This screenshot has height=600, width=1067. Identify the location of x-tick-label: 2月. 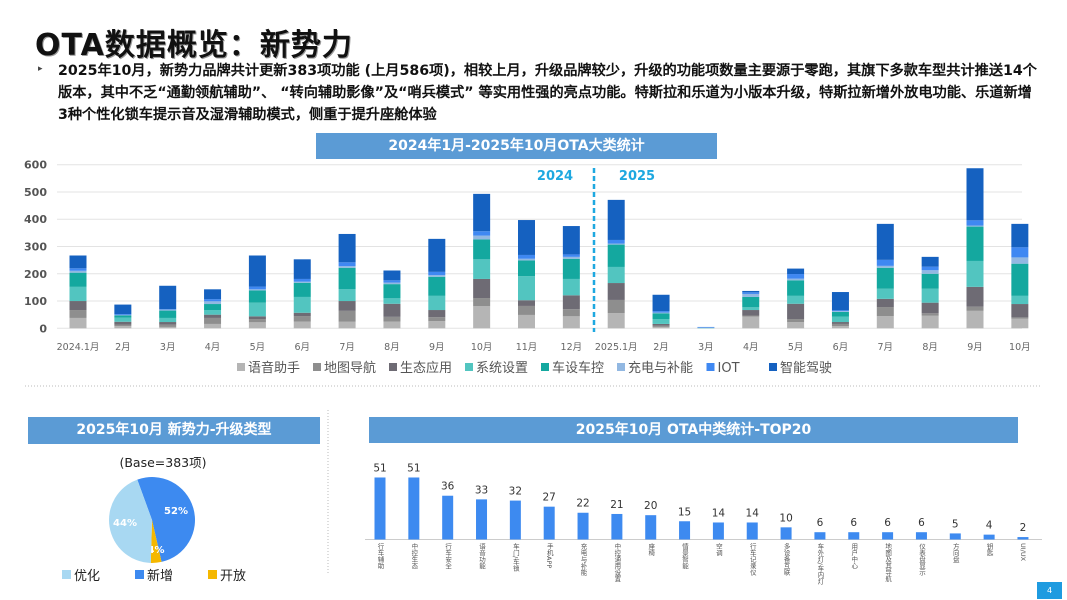
(123, 347).